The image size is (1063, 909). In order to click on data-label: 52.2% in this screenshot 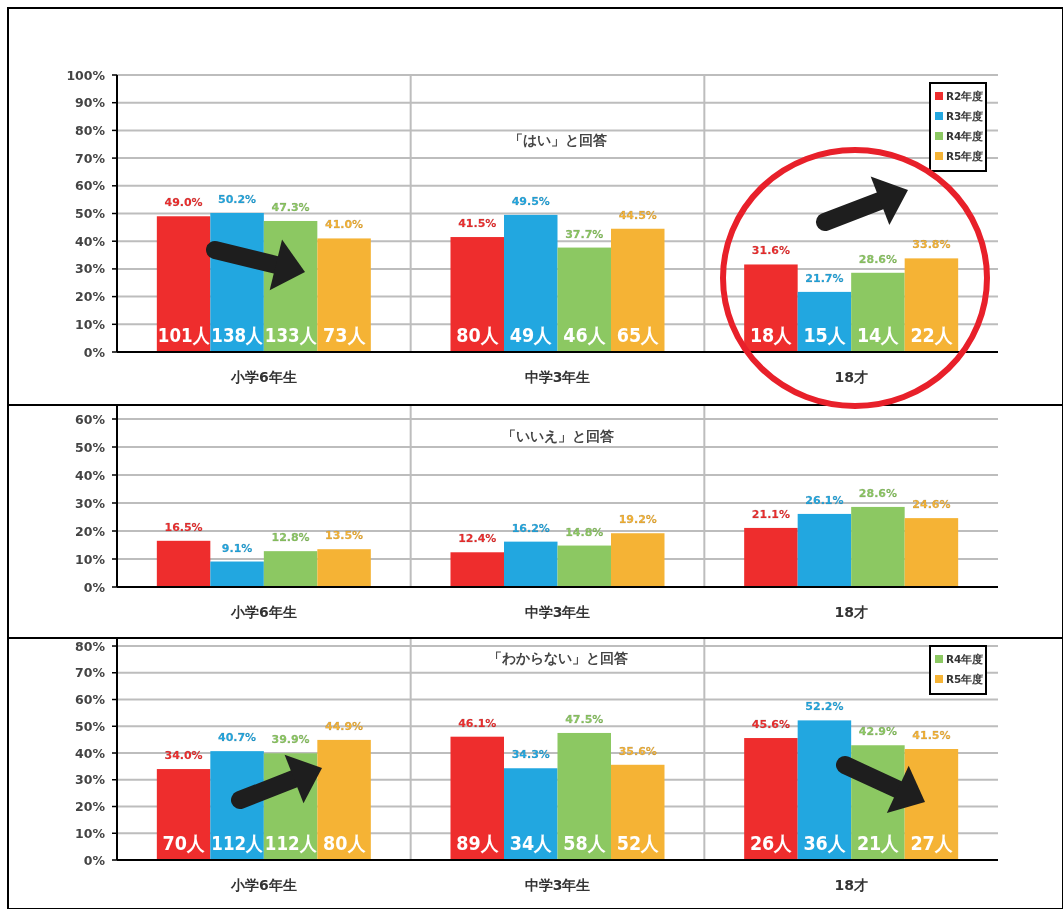, I will do `click(824, 707)`.